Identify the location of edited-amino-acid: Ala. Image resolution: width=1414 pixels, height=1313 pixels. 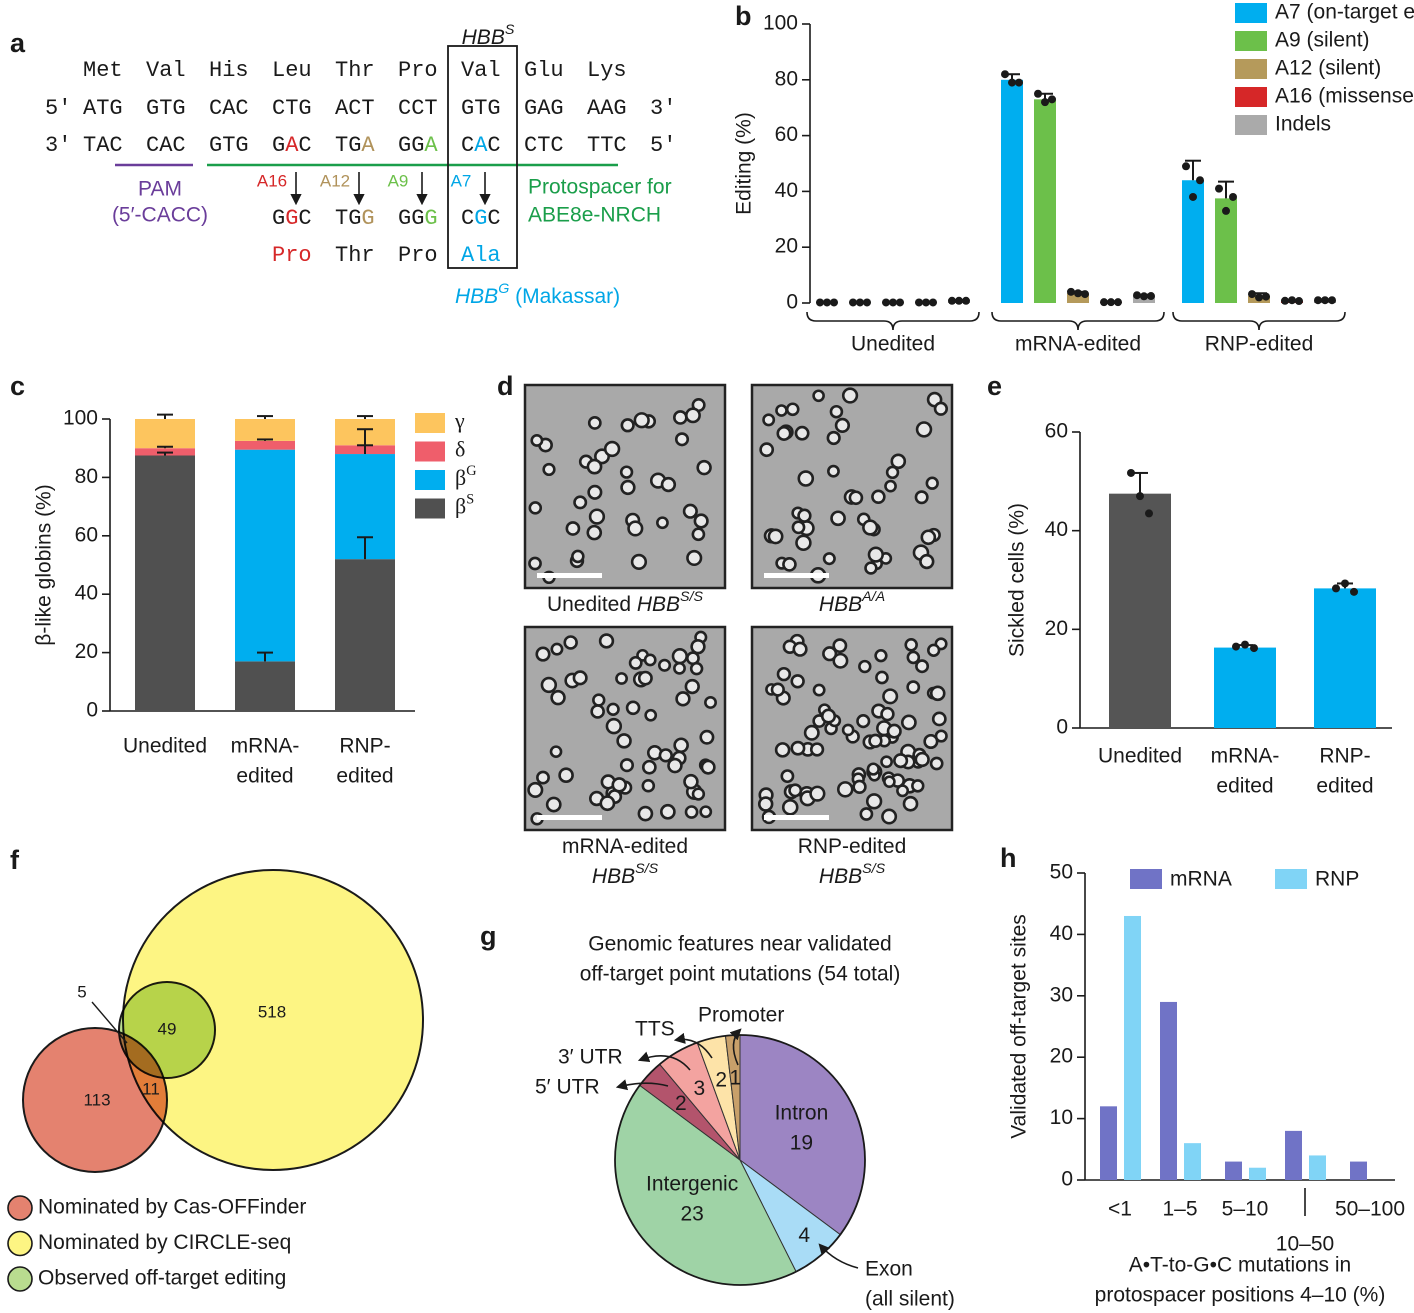
(481, 255).